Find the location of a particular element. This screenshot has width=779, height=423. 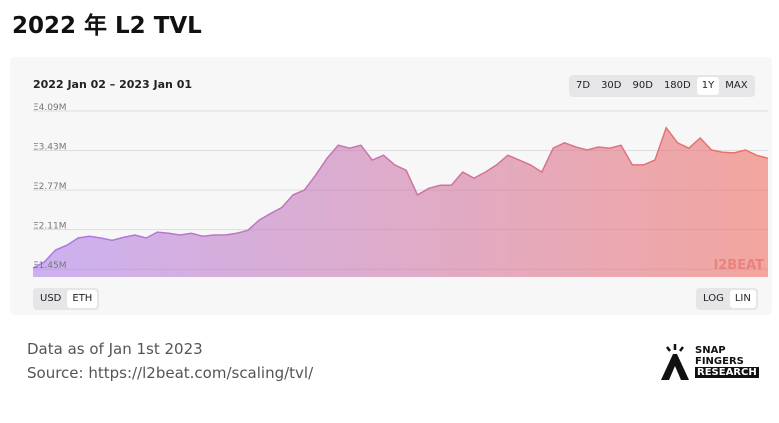

logo-icon is located at coordinates (675, 362).